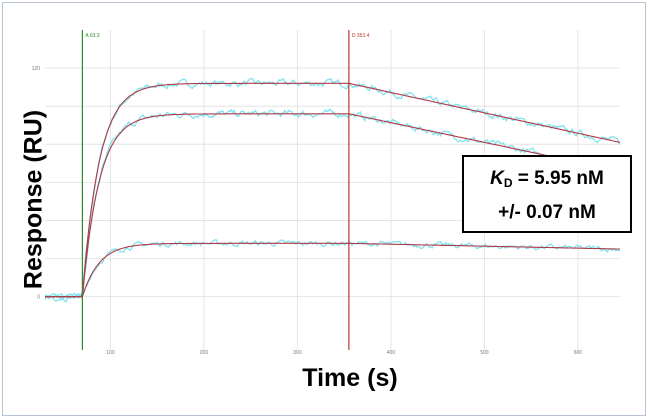 Image resolution: width=650 pixels, height=420 pixels. I want to click on marker-label-1: A 63.3, so click(92, 36).